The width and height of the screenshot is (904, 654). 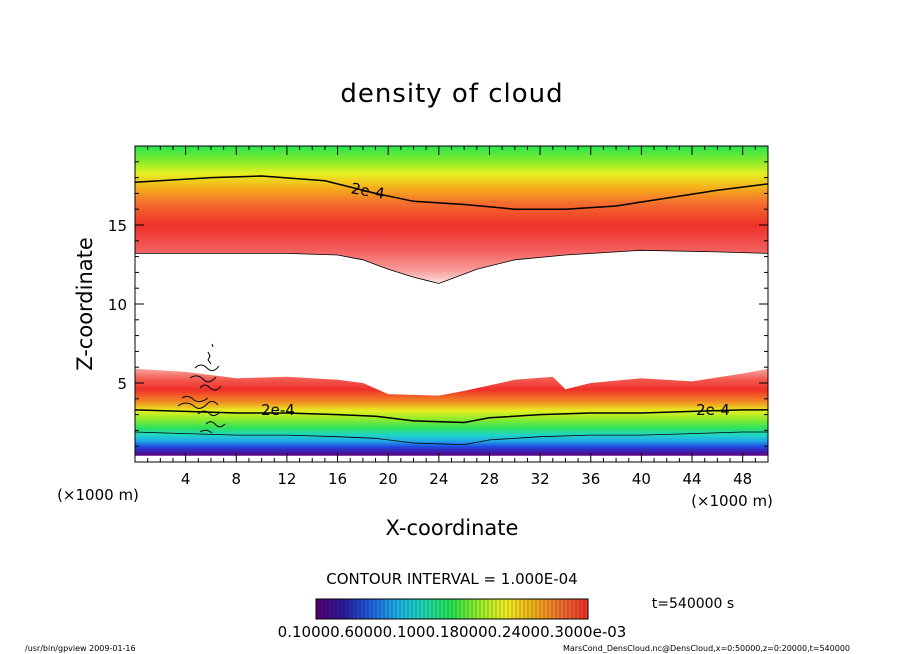 I want to click on upper-cloud-layer, so click(x=451, y=215).